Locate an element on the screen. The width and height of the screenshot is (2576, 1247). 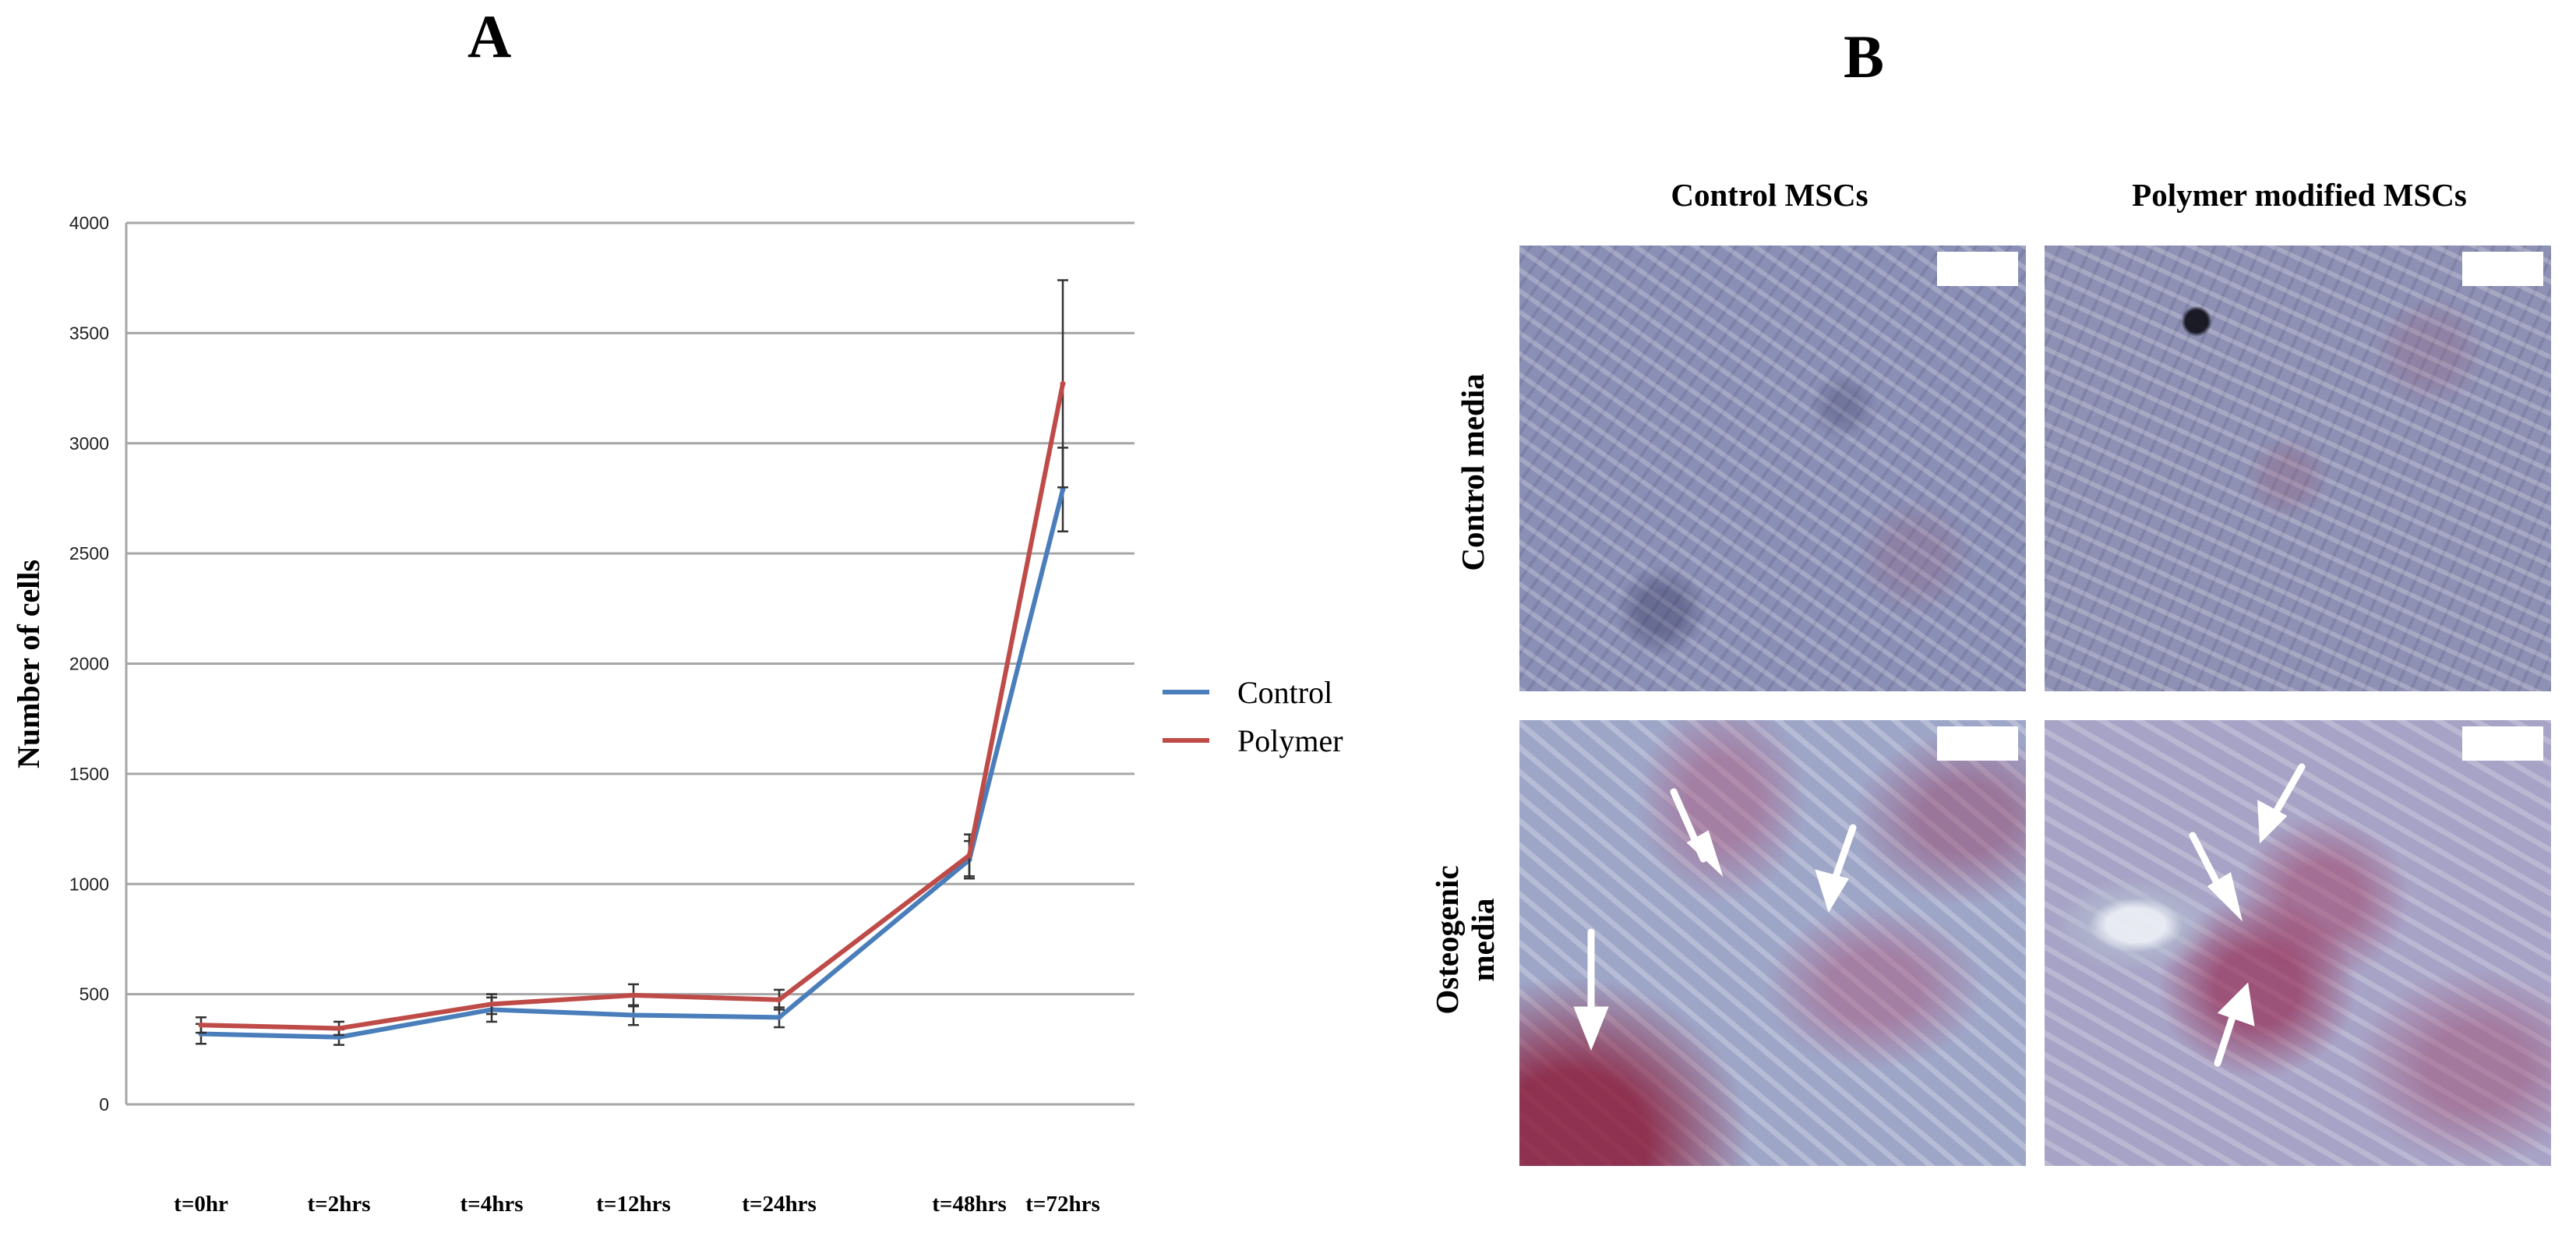
y-axis-title: Number of cells is located at coordinates (28, 664).